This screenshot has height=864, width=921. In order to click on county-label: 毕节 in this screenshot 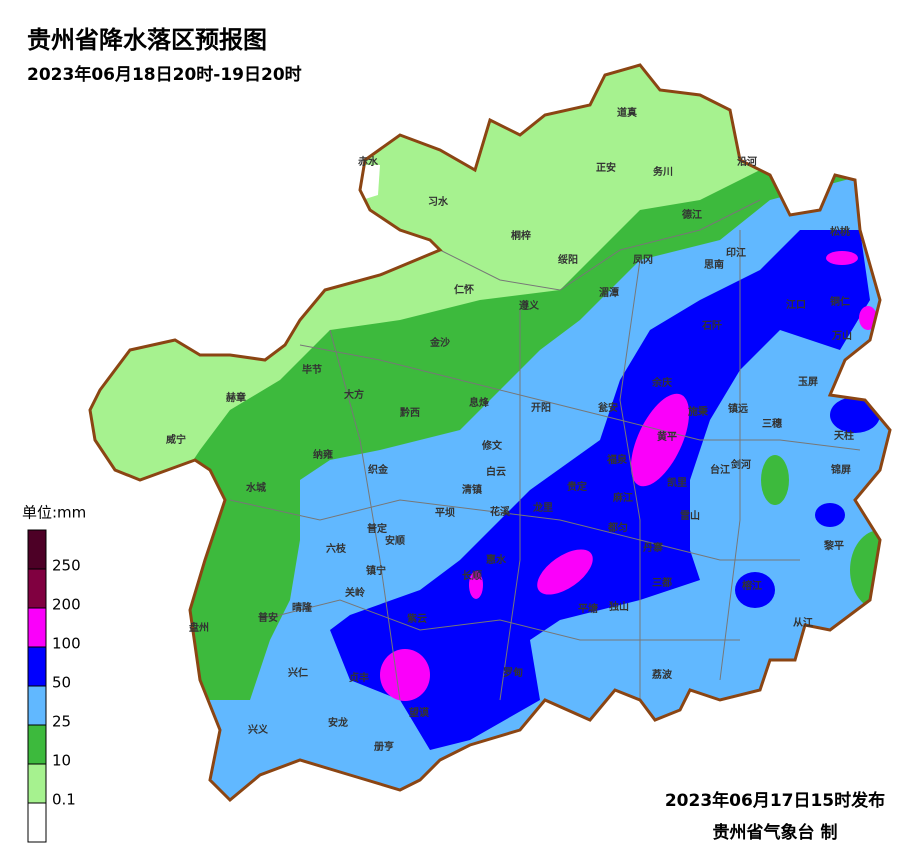, I will do `click(312, 369)`.